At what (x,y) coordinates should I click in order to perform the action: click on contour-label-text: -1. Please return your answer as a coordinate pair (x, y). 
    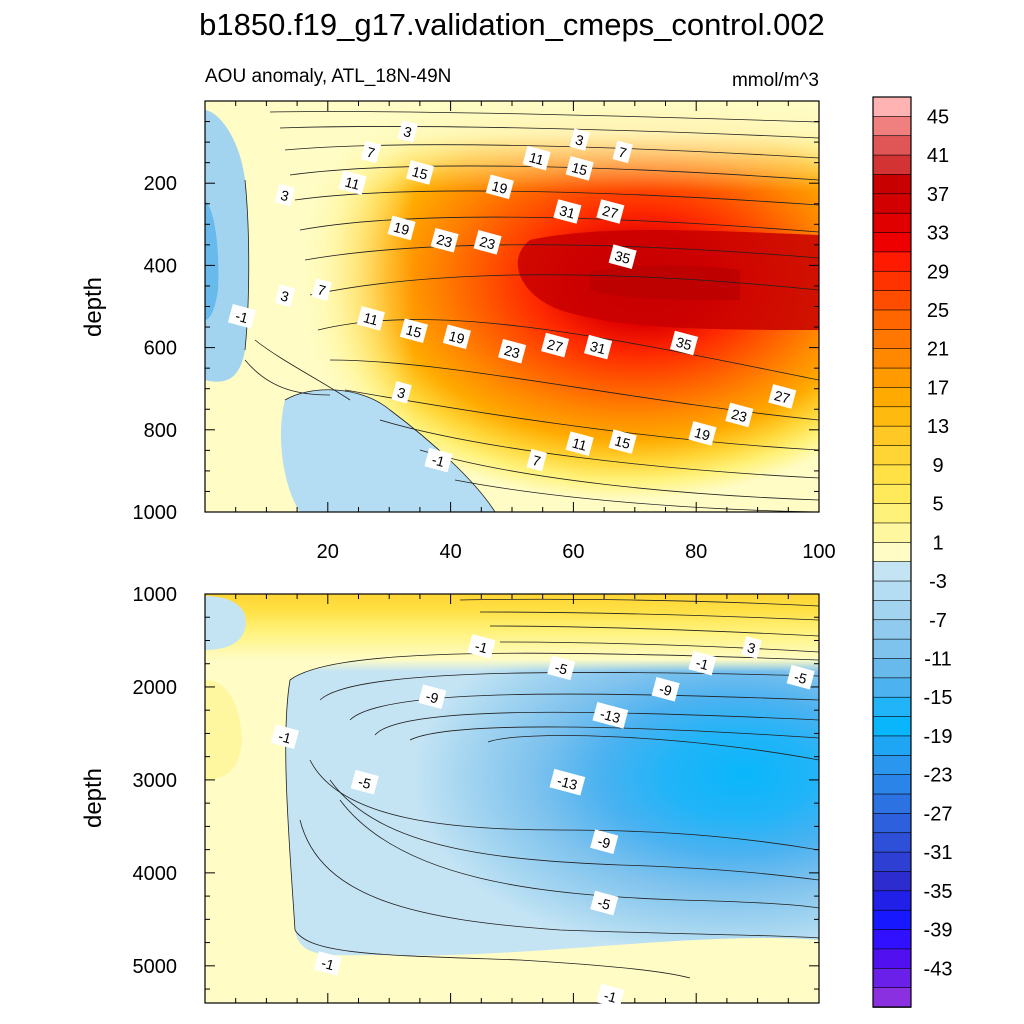
    Looking at the image, I should click on (242, 316).